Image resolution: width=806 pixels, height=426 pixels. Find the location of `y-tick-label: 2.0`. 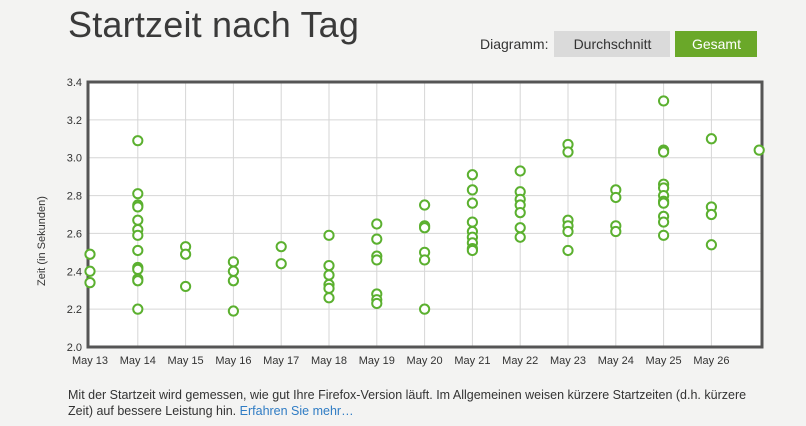

y-tick-label: 2.0 is located at coordinates (74, 348).